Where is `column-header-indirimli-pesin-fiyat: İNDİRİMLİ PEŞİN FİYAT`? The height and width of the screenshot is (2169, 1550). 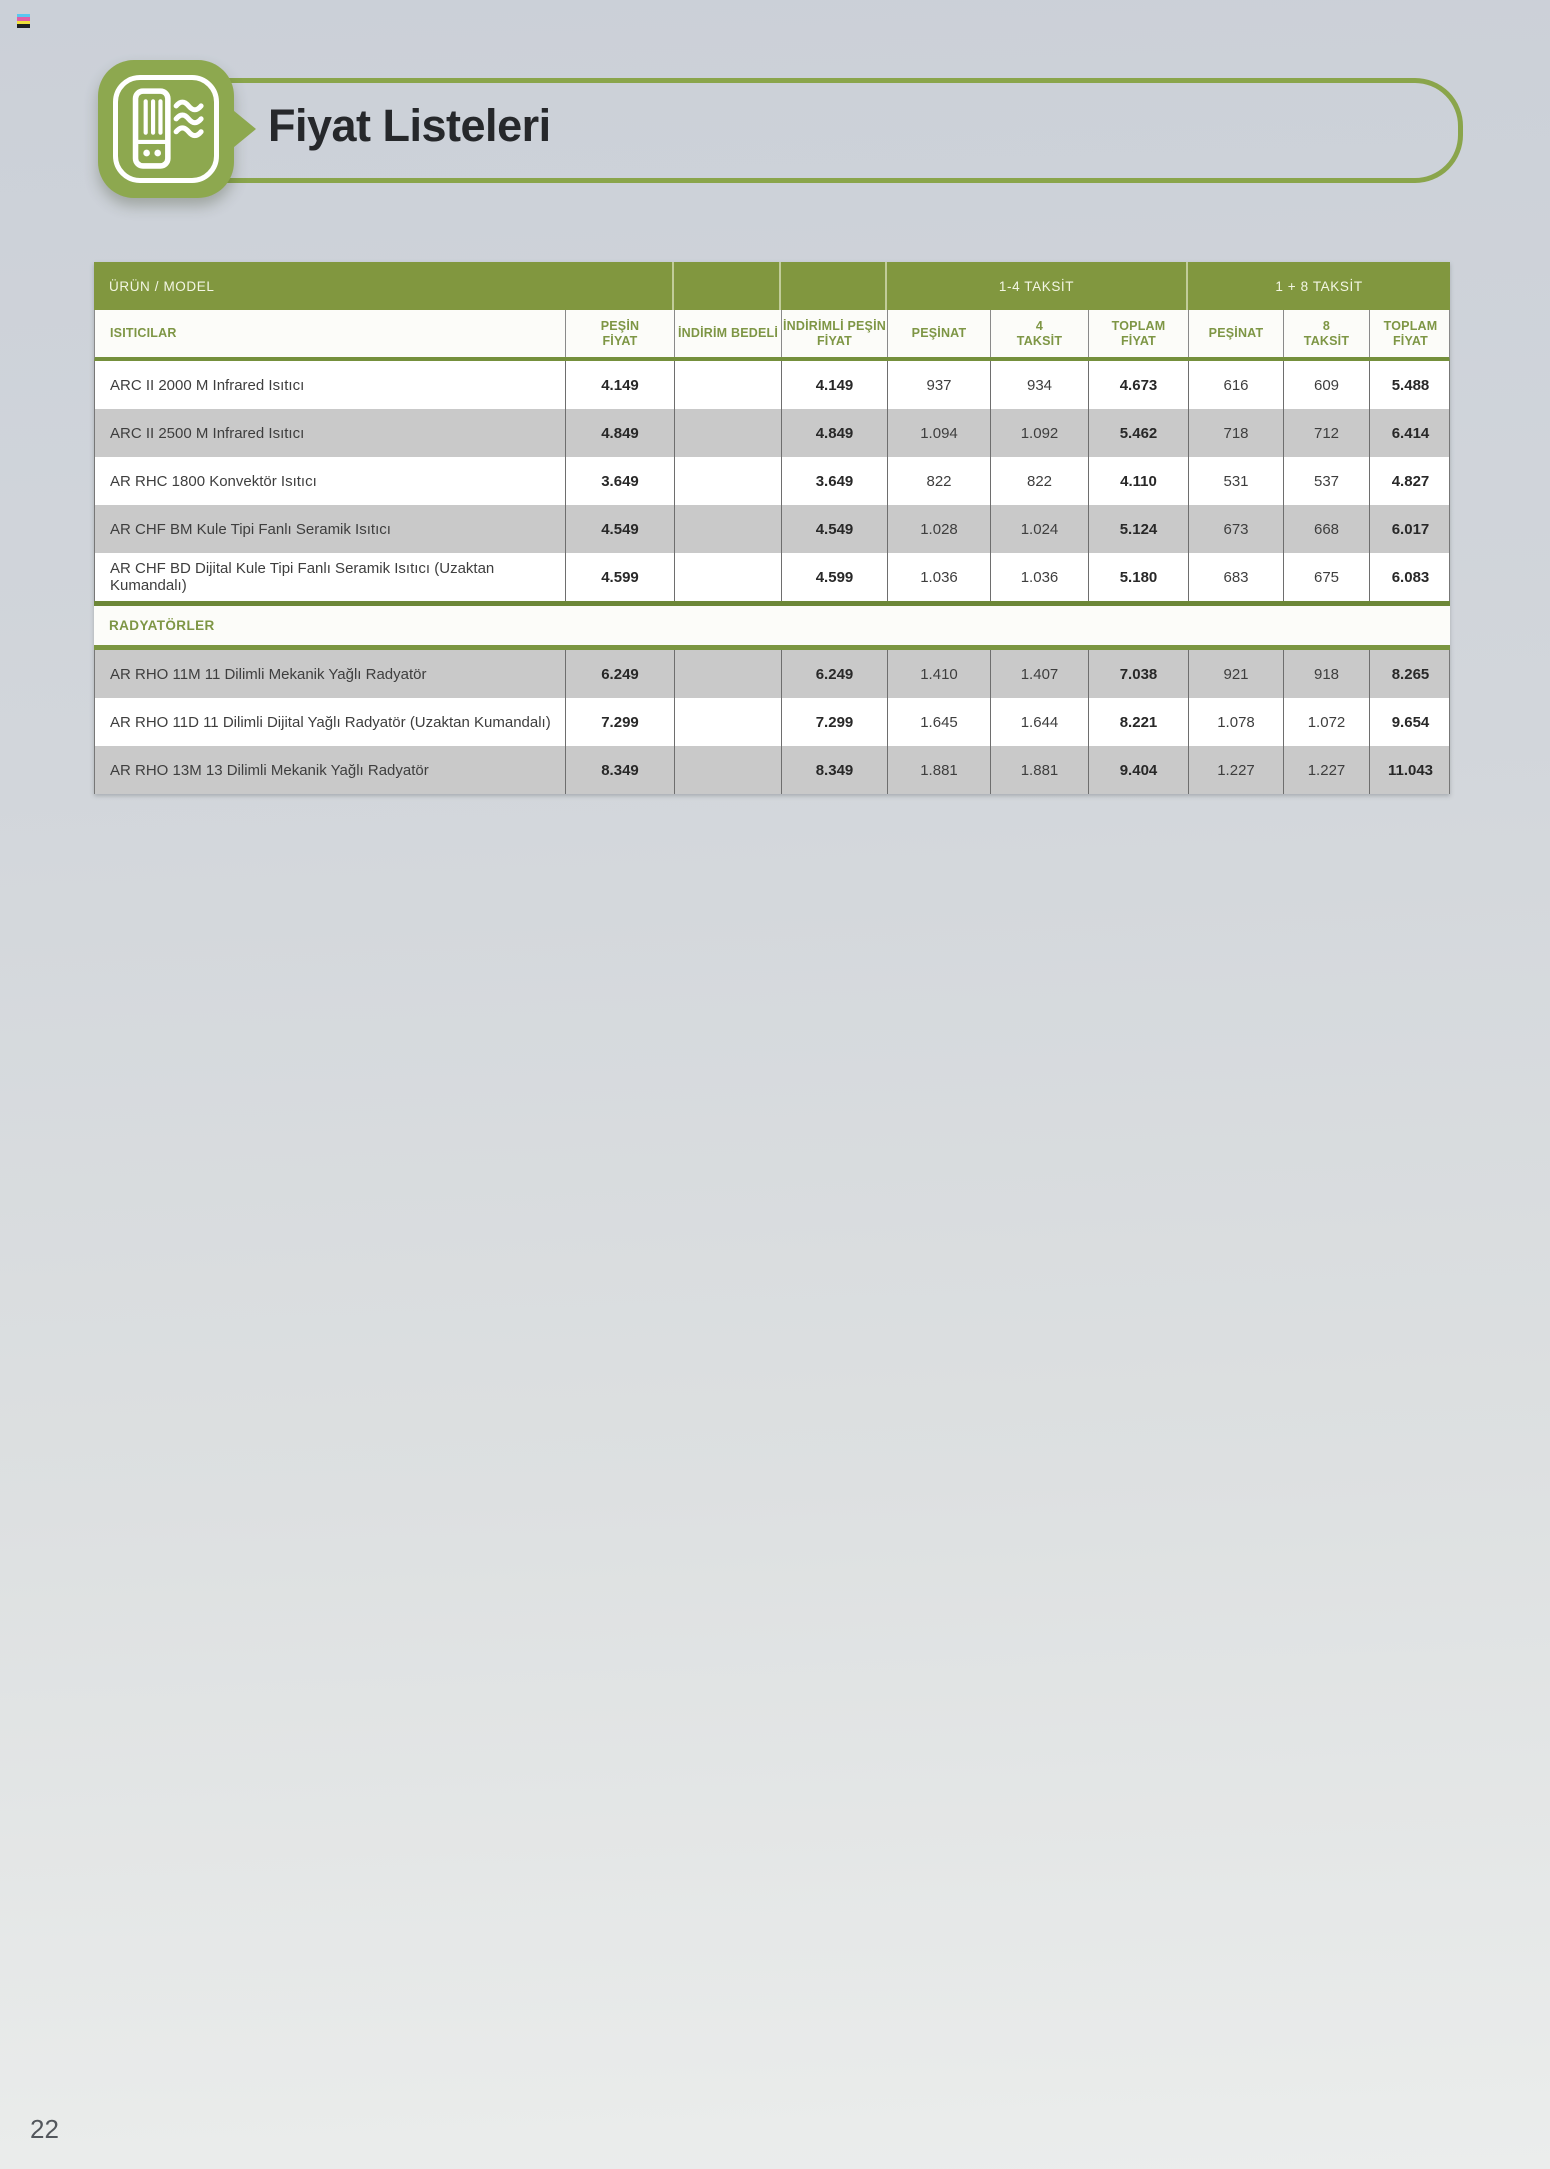
column-header-indirimli-pesin-fiyat: İNDİRİMLİ PEŞİN FİYAT is located at coordinates (835, 333).